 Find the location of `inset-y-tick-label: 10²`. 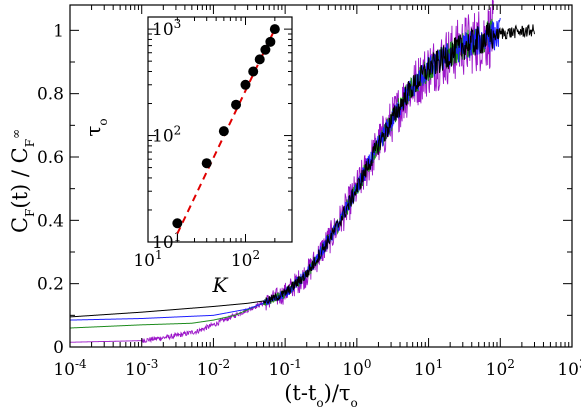

inset-y-tick-label: 10² is located at coordinates (166, 135).